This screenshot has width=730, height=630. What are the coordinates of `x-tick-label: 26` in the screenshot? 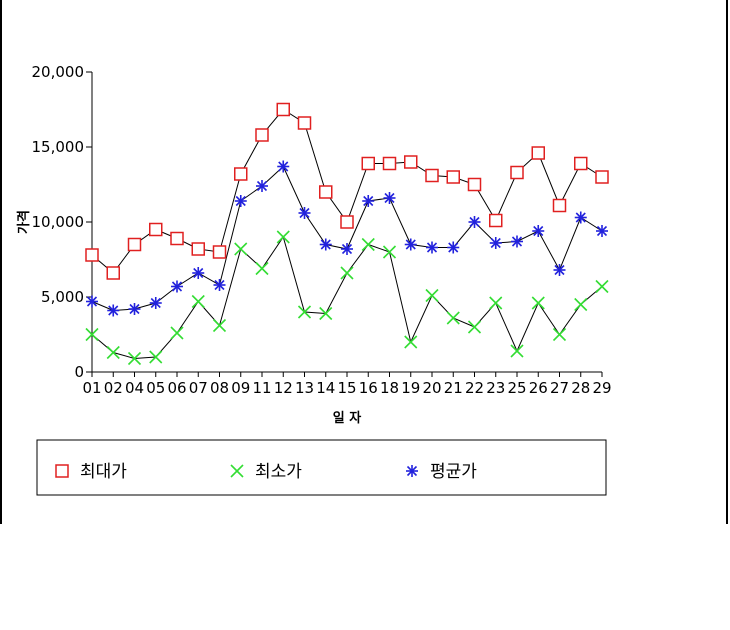 It's located at (538, 388).